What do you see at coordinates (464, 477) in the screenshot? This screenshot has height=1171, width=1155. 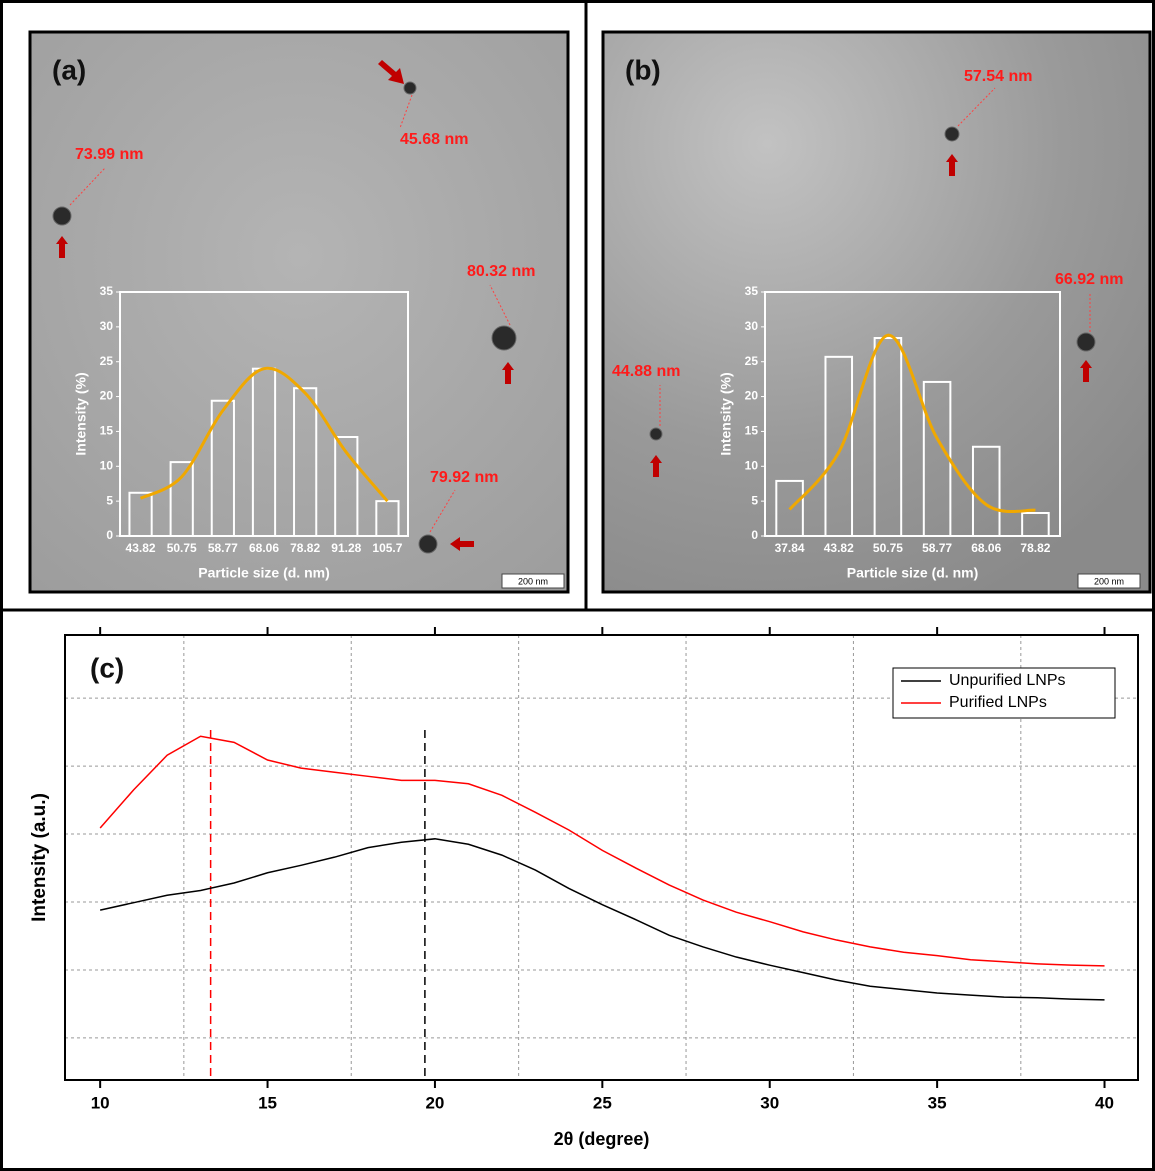 I see `annotation: 79.92 nm` at bounding box center [464, 477].